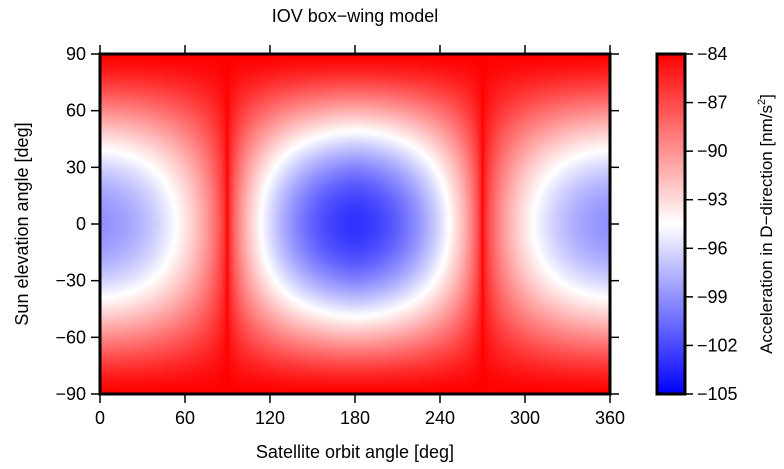  I want to click on colorbar-tick-label: −87, so click(712, 103).